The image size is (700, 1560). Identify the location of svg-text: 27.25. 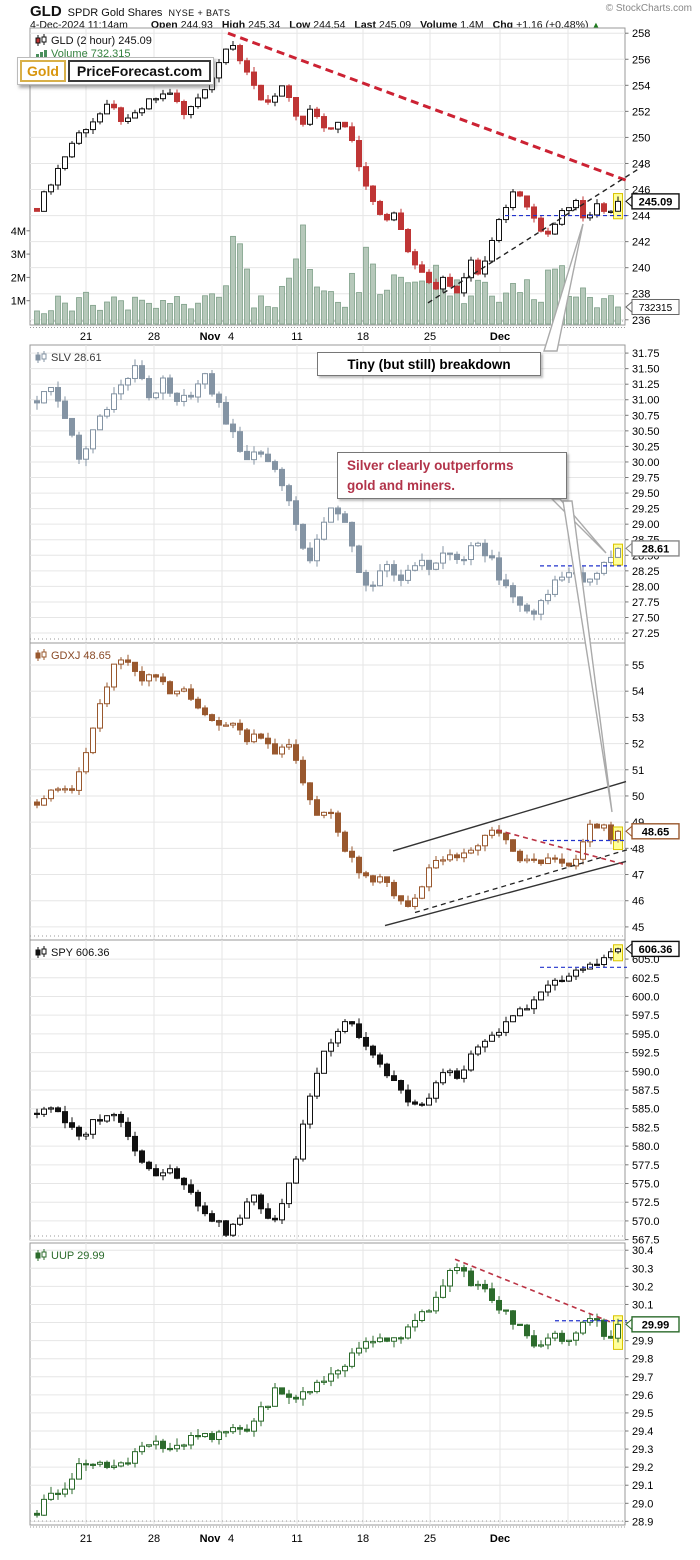
(646, 634).